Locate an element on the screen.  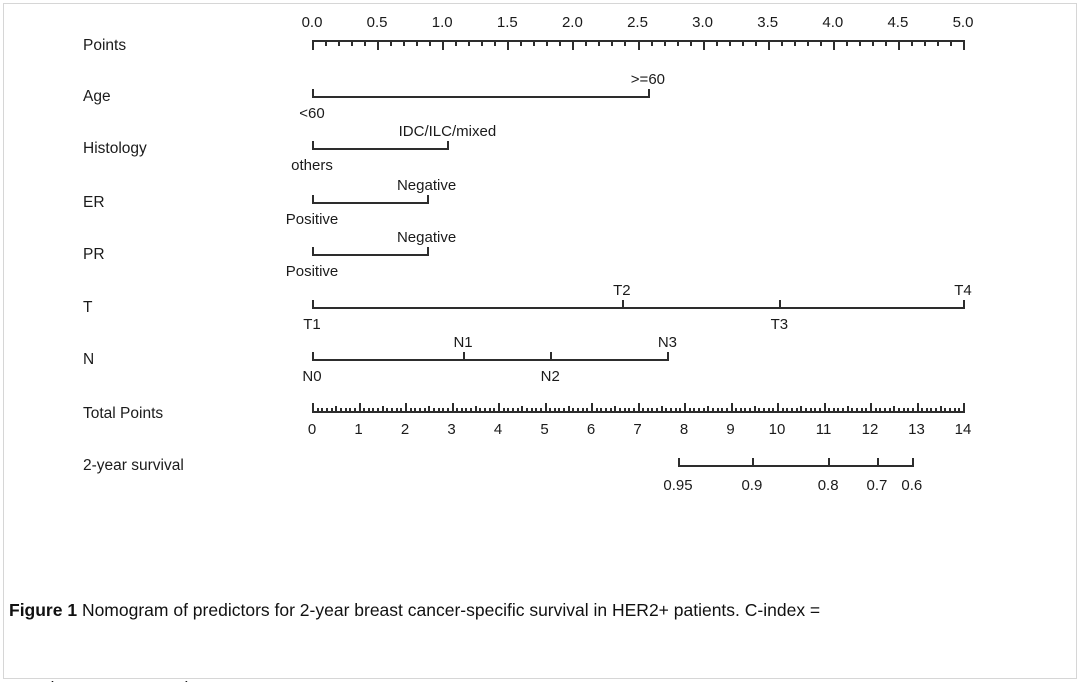
category-label-n-n3: N3 is located at coordinates (667, 342).